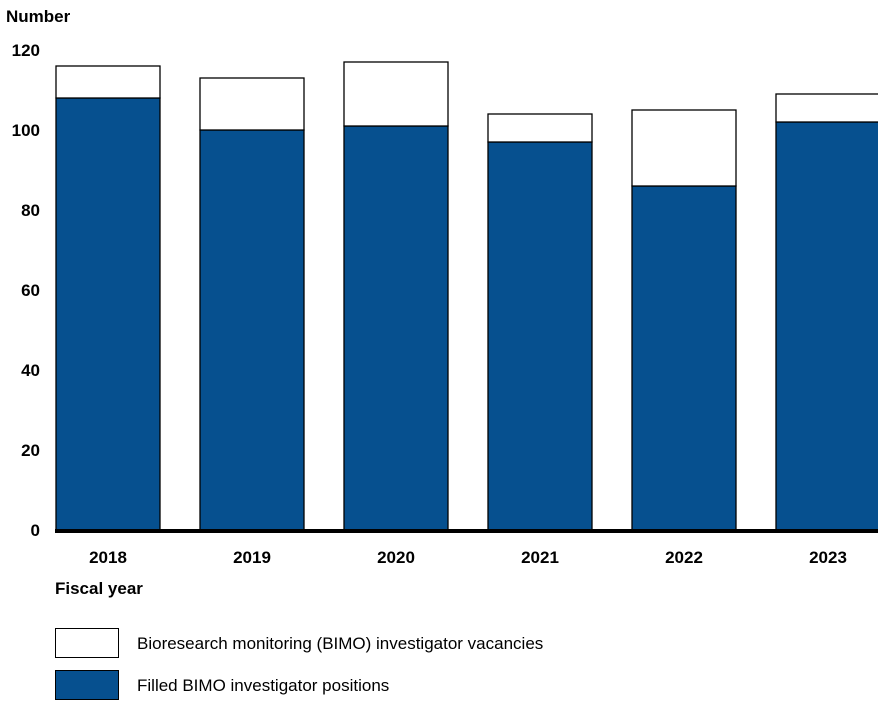 Image resolution: width=878 pixels, height=712 pixels. I want to click on y-axis-label: Number, so click(38, 16).